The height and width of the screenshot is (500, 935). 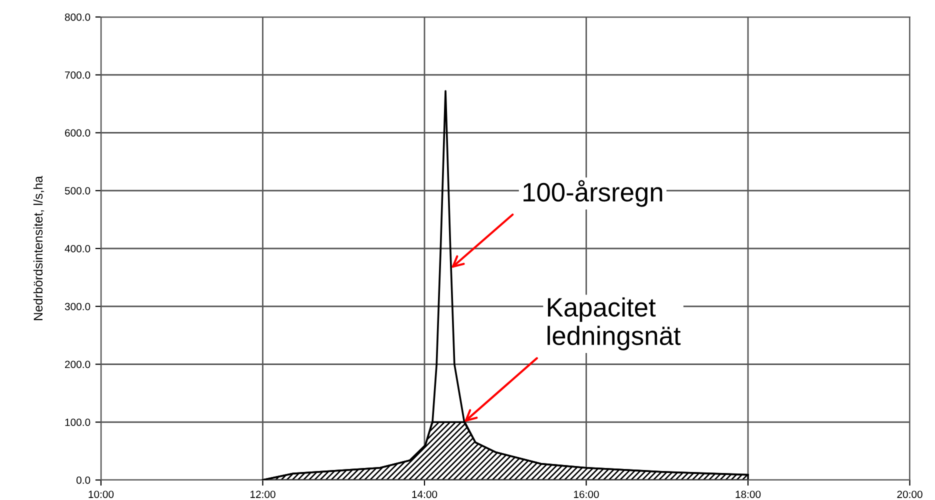 What do you see at coordinates (77, 133) in the screenshot?
I see `y-tick-label: 600.0` at bounding box center [77, 133].